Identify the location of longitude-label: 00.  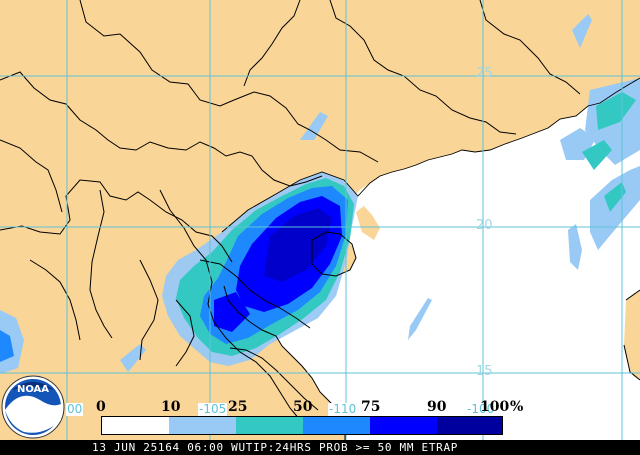
(75, 409).